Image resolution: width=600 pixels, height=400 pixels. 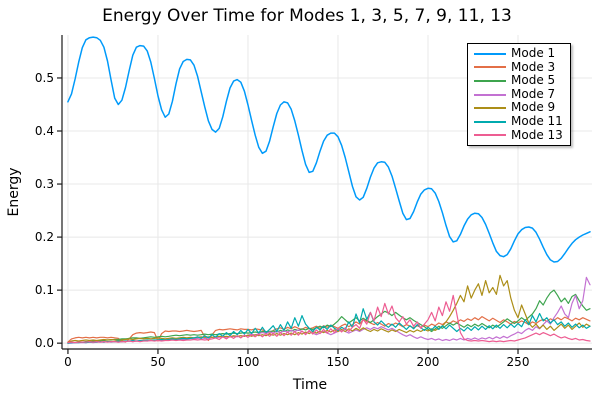 I want to click on legend-label: Mode 1, so click(x=533, y=53).